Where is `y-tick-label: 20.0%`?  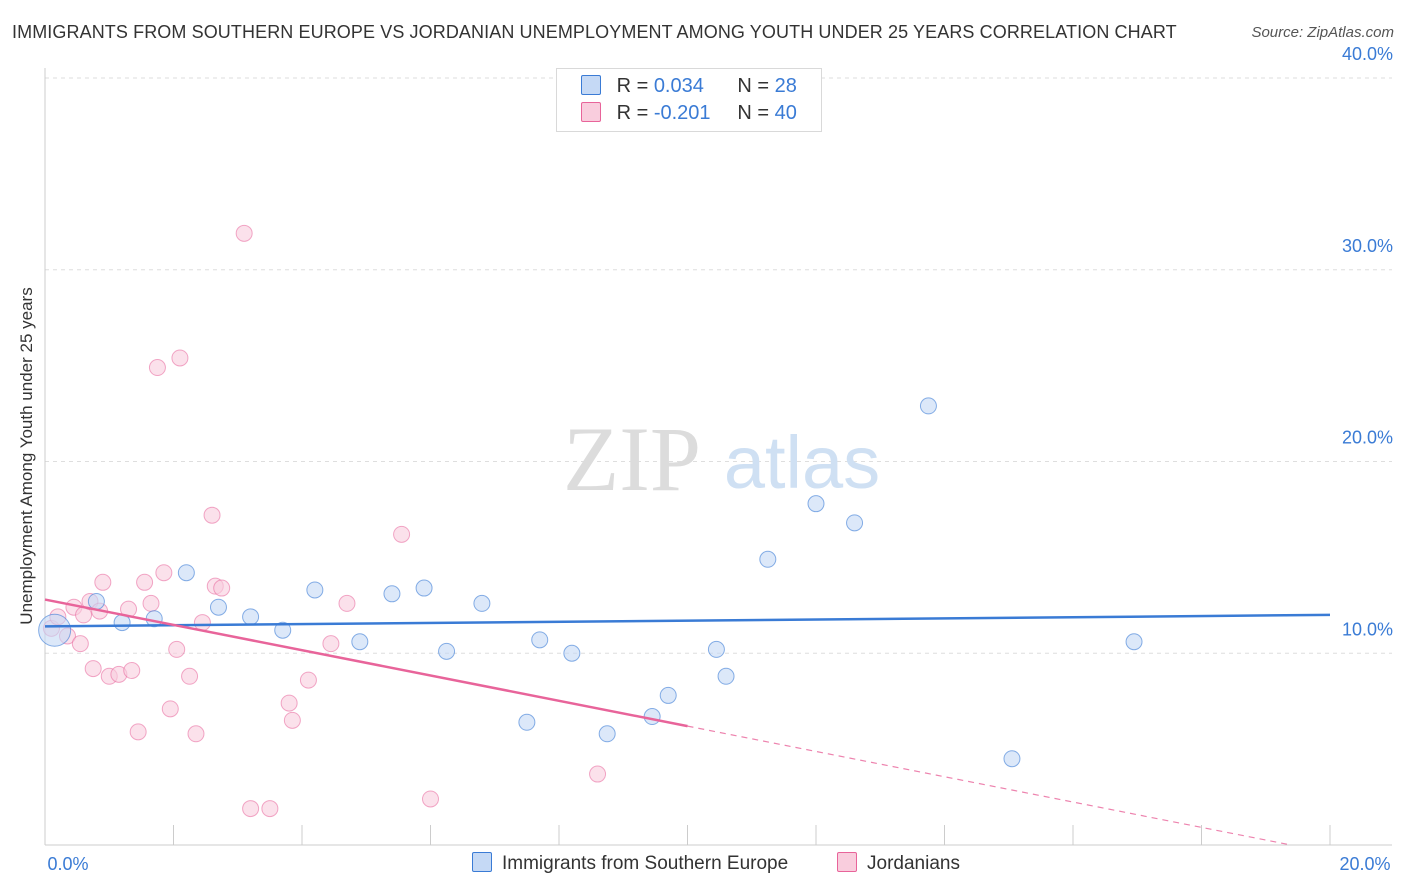
y-tick-label: 20.0% is located at coordinates (1367, 438).